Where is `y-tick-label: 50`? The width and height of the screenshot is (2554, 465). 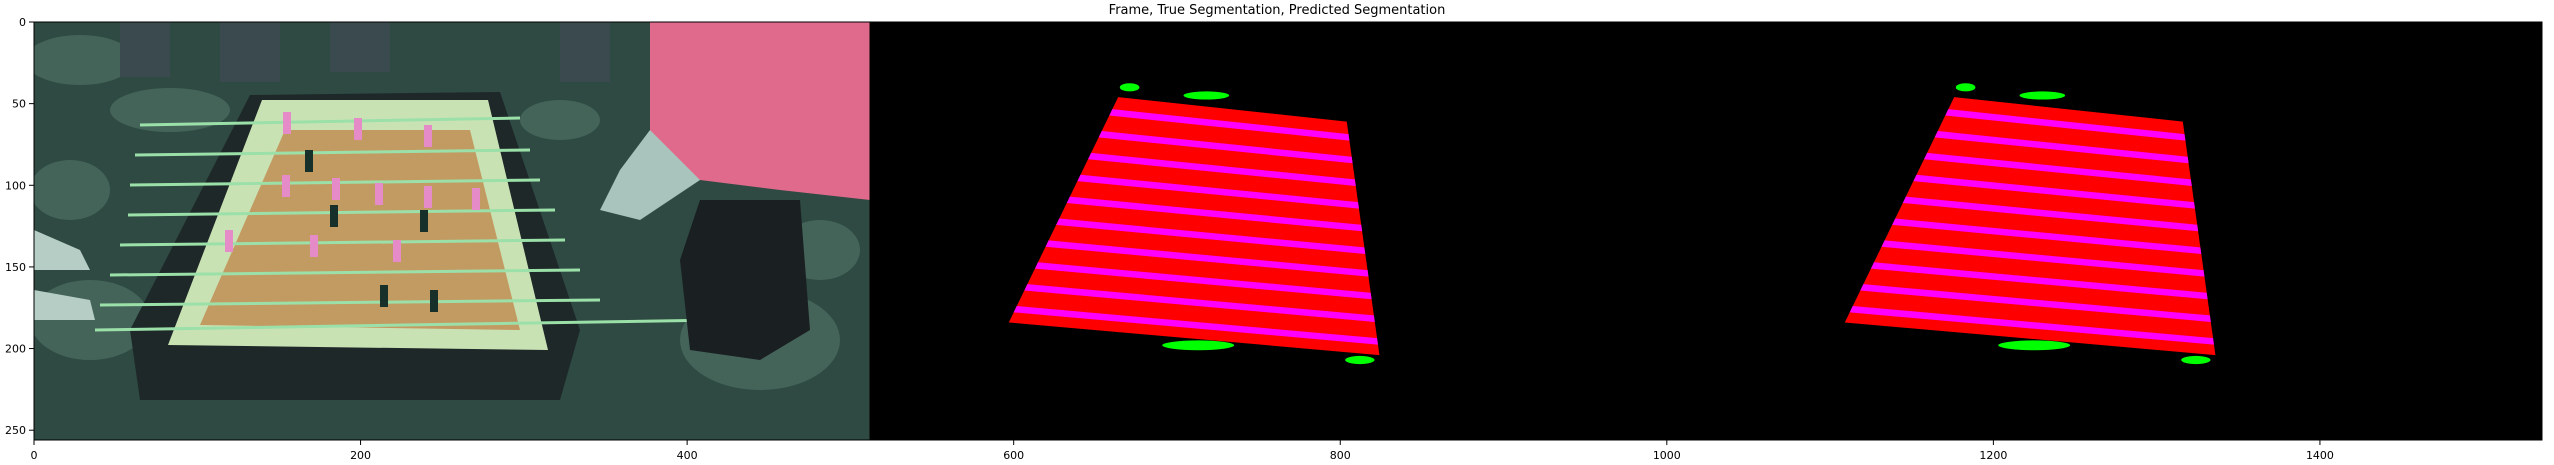 y-tick-label: 50 is located at coordinates (19, 104).